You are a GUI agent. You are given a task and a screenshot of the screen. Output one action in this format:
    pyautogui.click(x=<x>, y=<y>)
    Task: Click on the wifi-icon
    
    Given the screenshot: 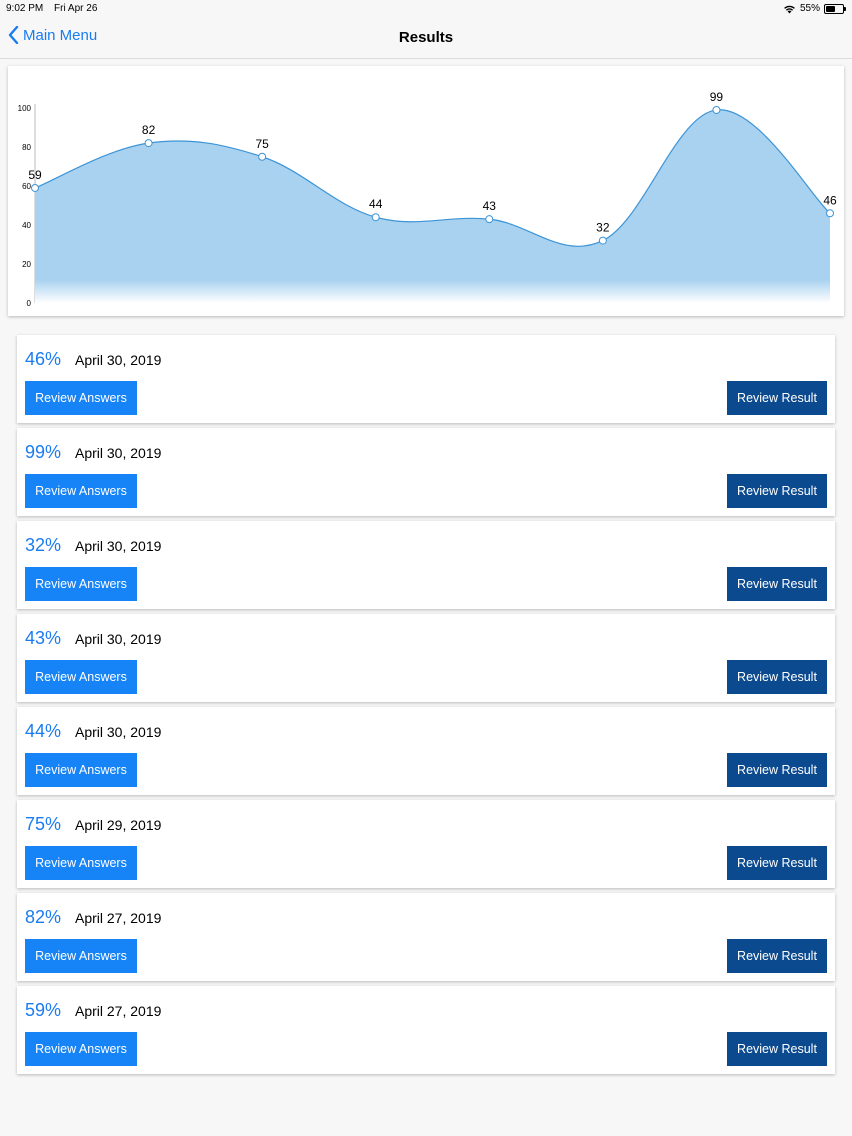 What is the action you would take?
    pyautogui.click(x=789, y=9)
    